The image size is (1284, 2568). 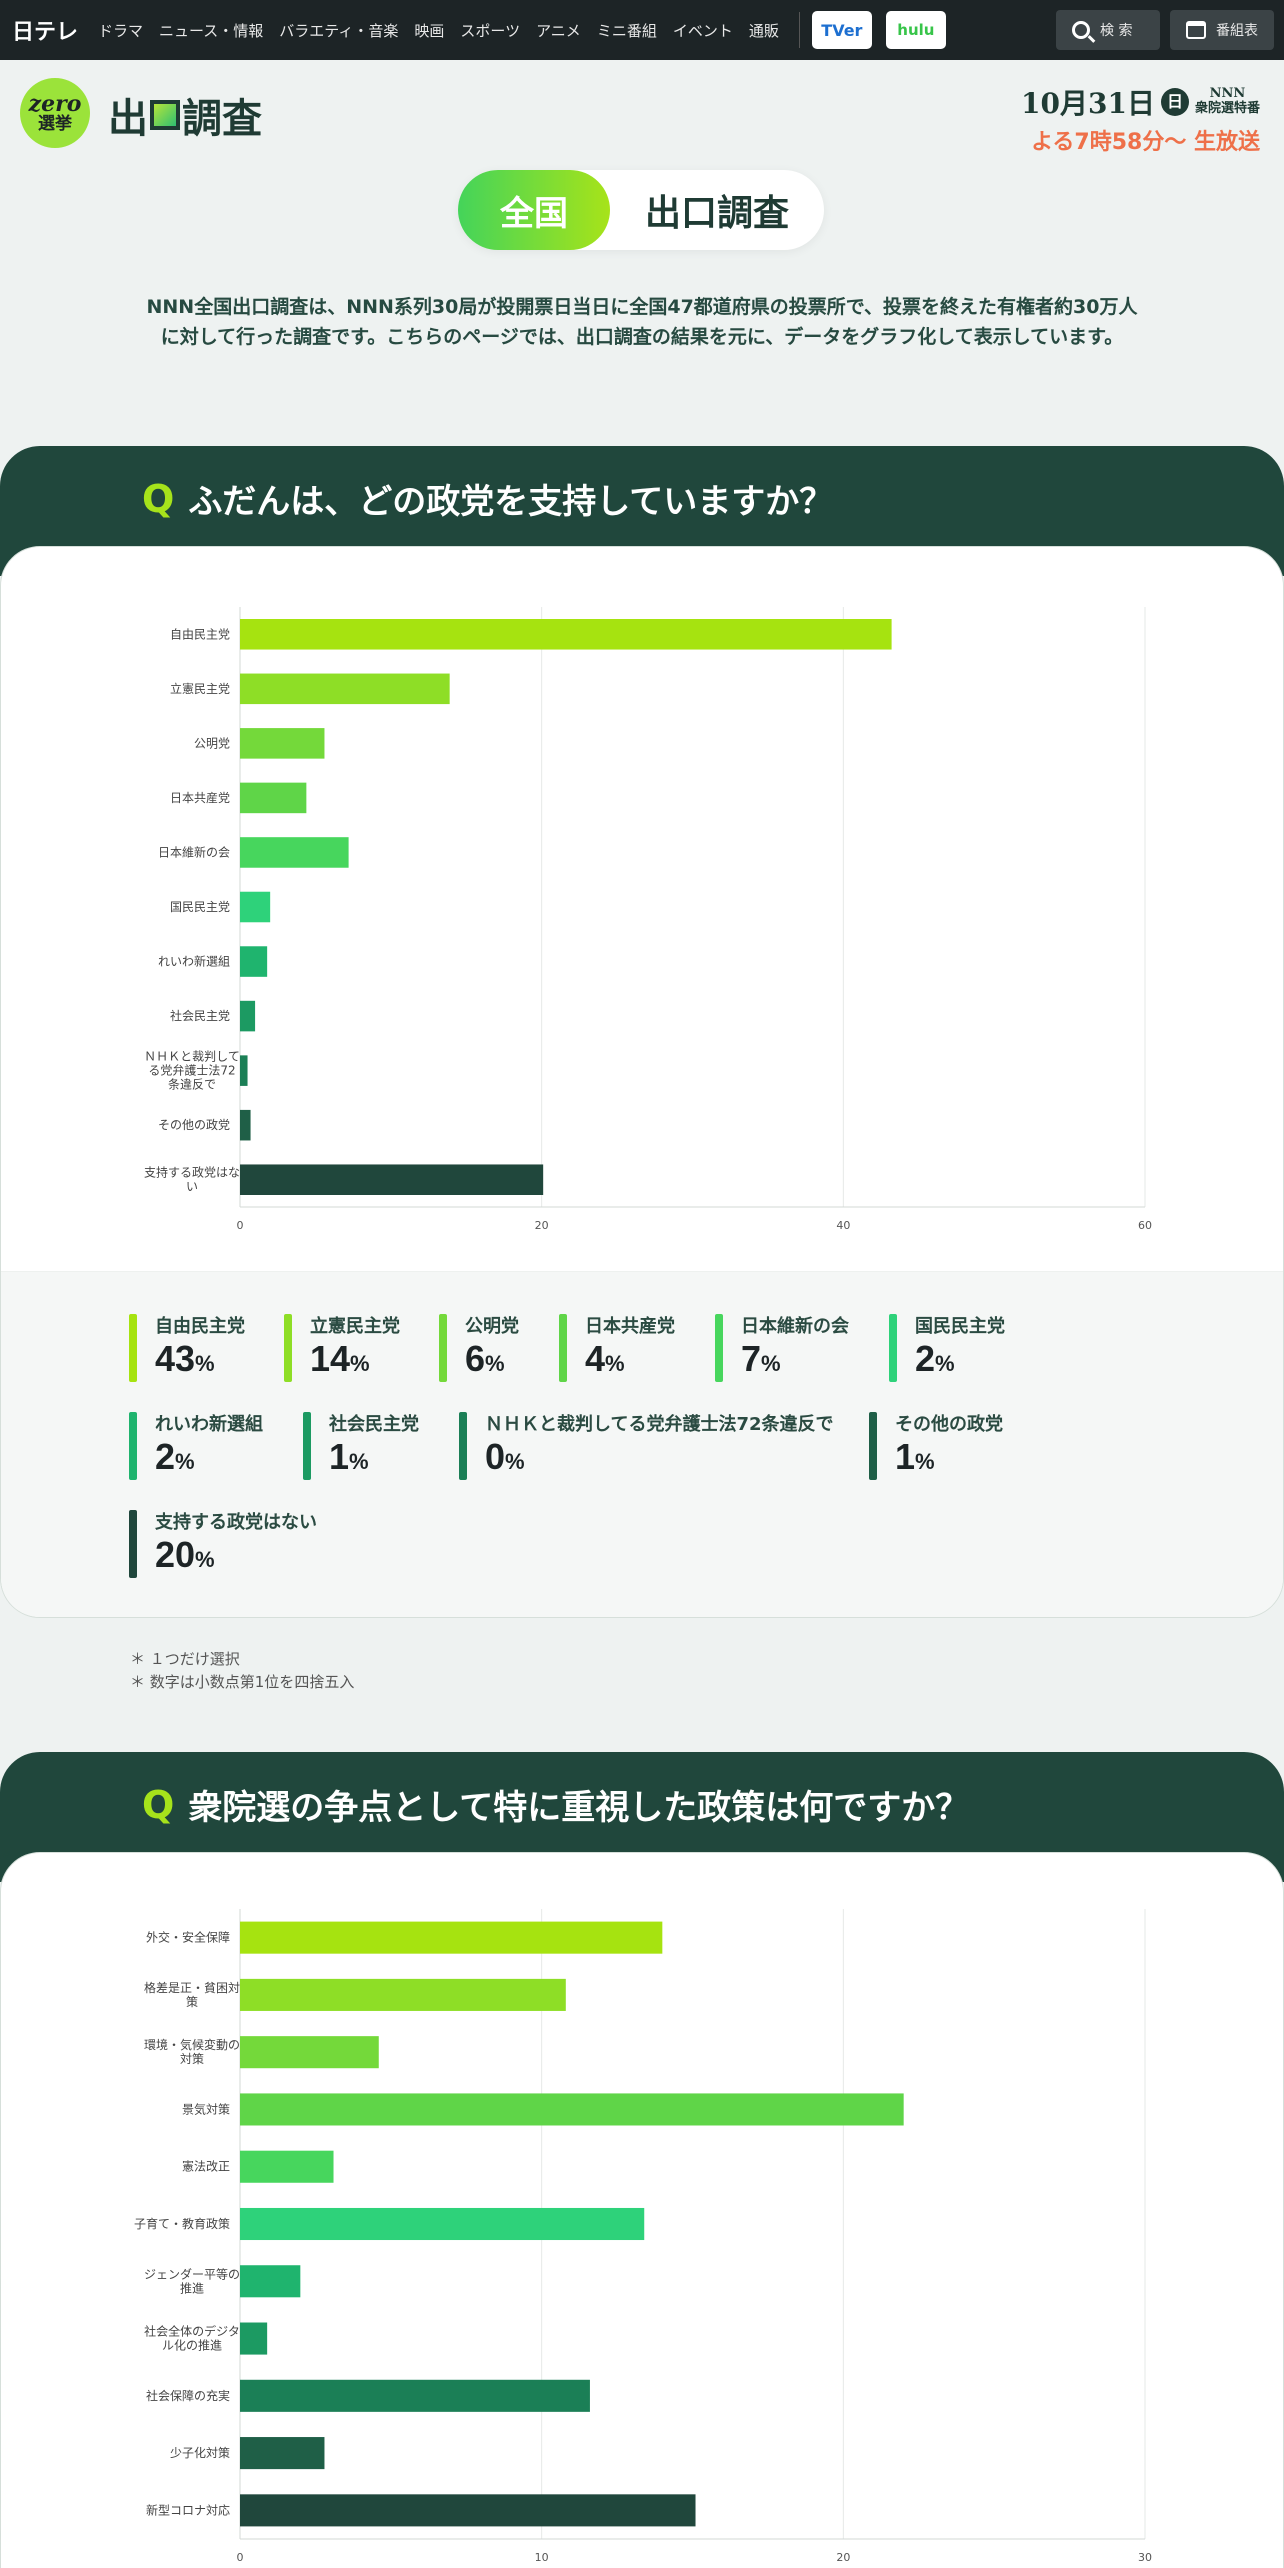 What do you see at coordinates (55, 113) in the screenshot?
I see `zero-election-logo: zero 選挙` at bounding box center [55, 113].